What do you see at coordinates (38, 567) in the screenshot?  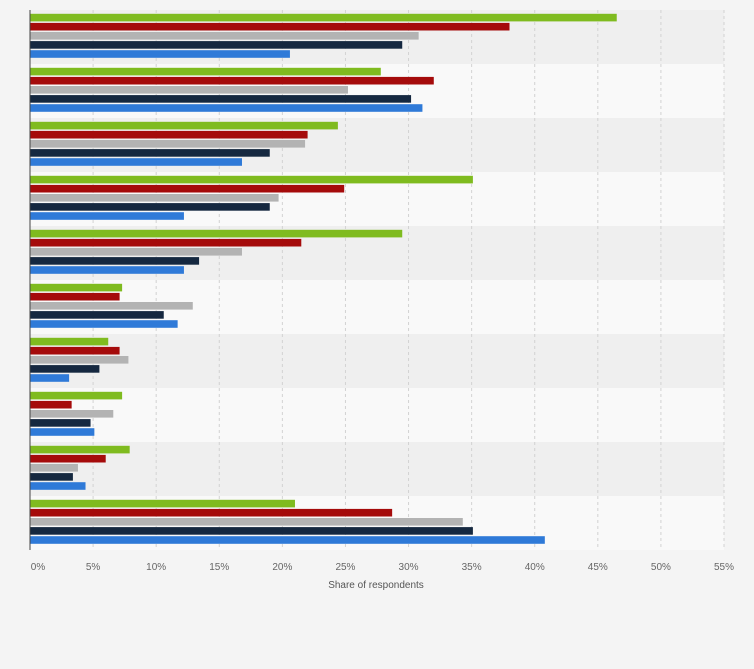 I see `x-tick-label: 0%` at bounding box center [38, 567].